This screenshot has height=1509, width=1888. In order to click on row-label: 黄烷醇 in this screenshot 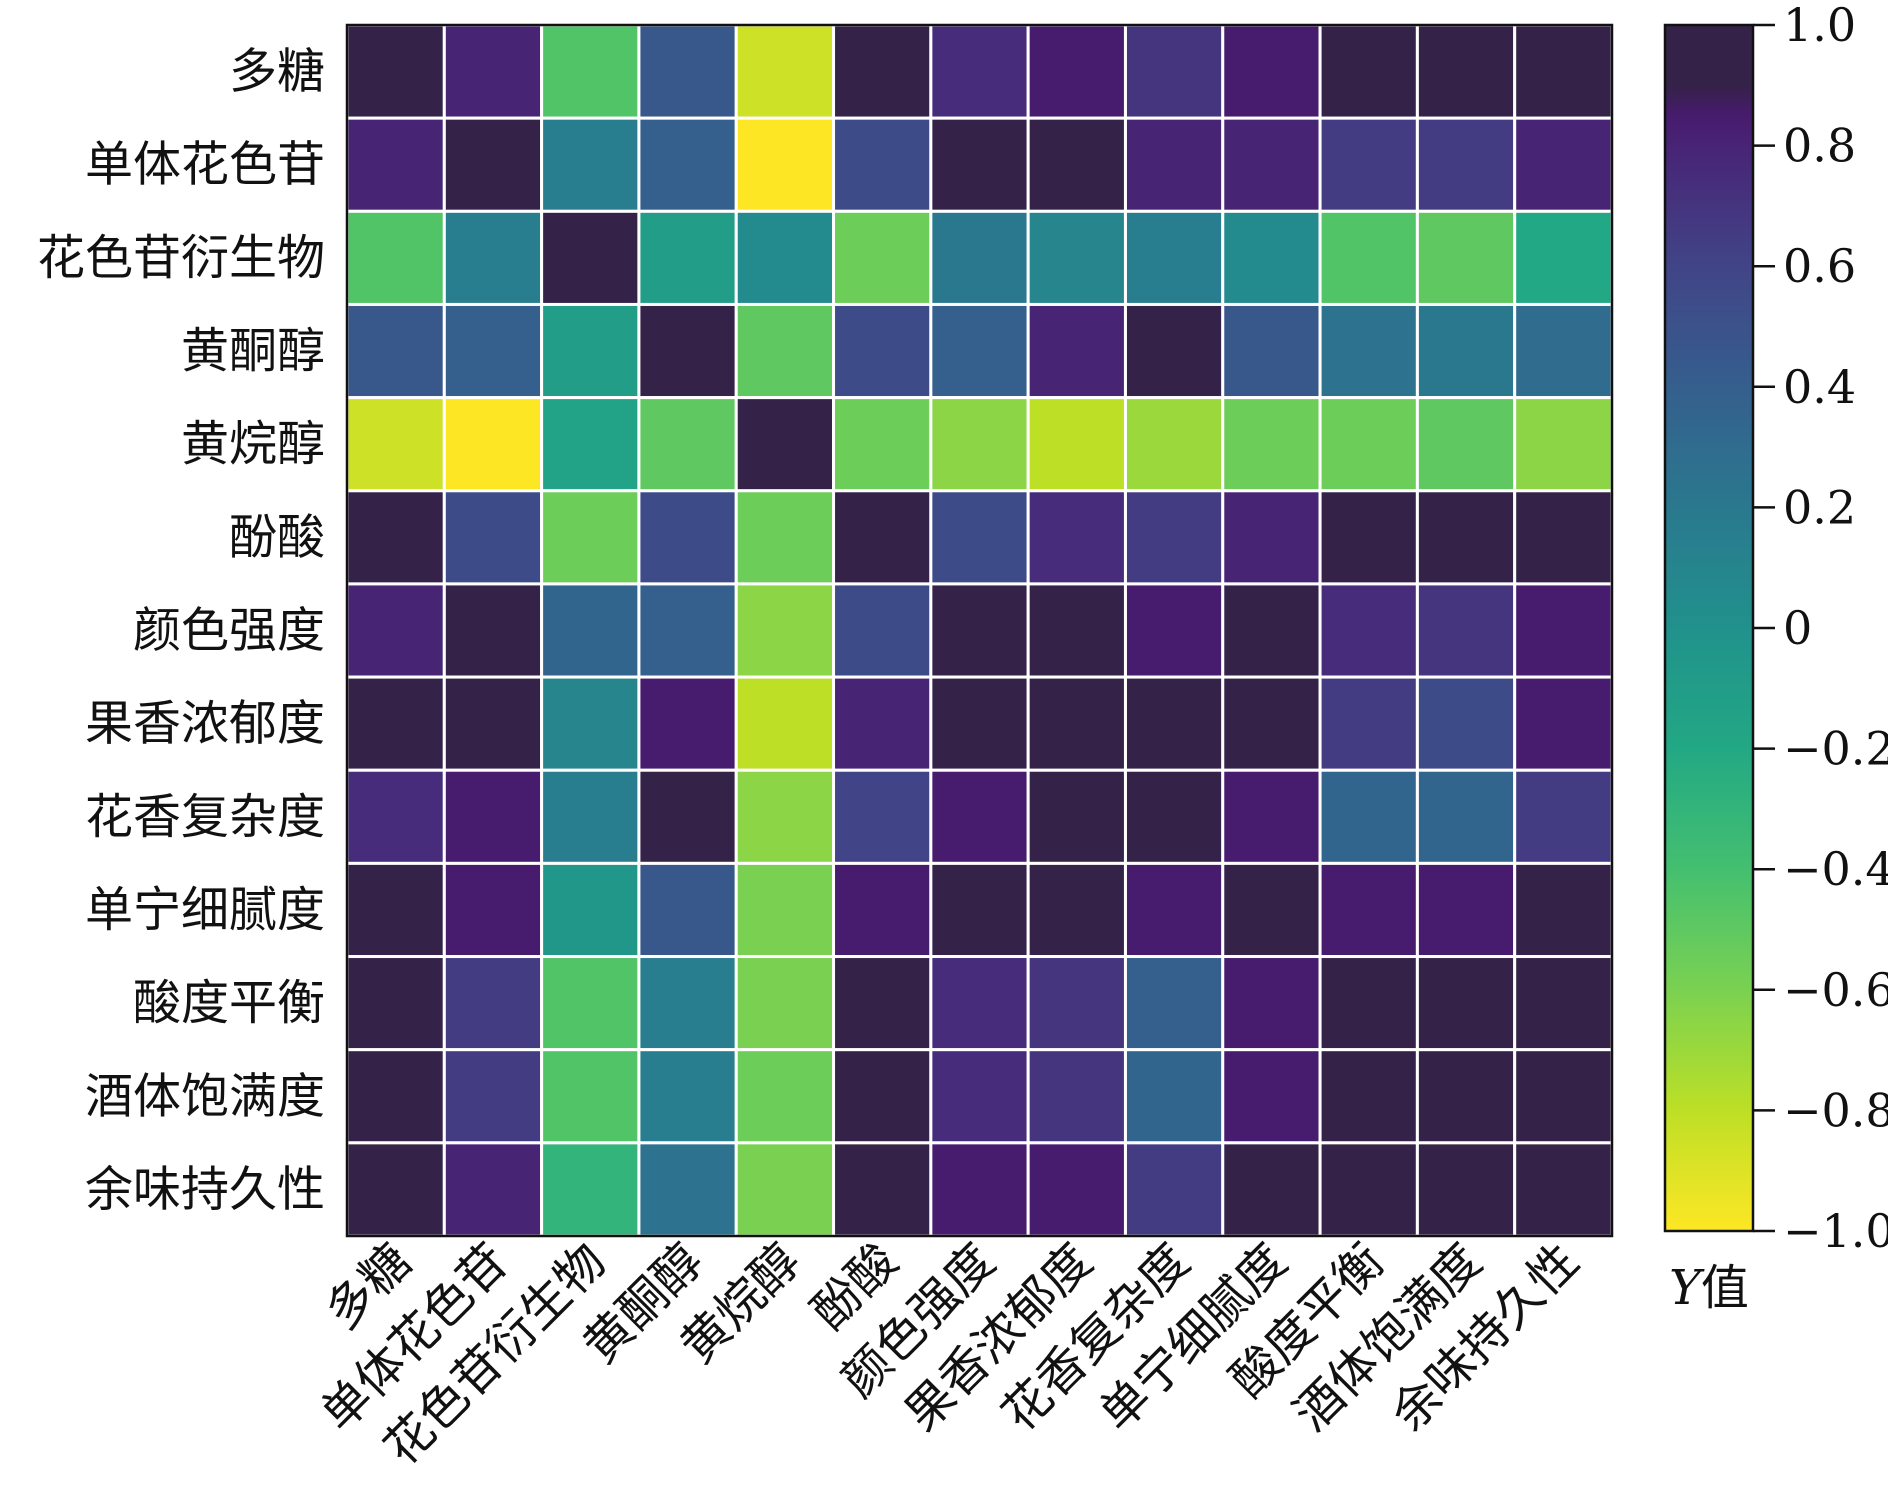, I will do `click(253, 444)`.